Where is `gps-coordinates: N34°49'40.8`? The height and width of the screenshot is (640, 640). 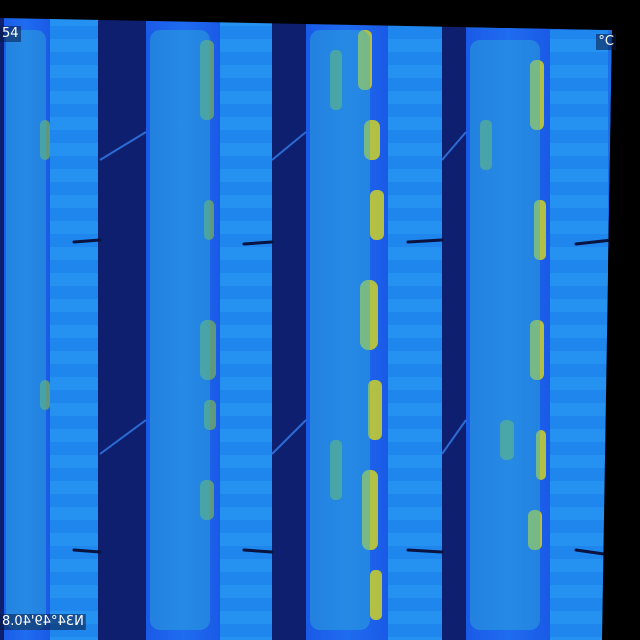 gps-coordinates: N34°49'40.8 is located at coordinates (43, 622).